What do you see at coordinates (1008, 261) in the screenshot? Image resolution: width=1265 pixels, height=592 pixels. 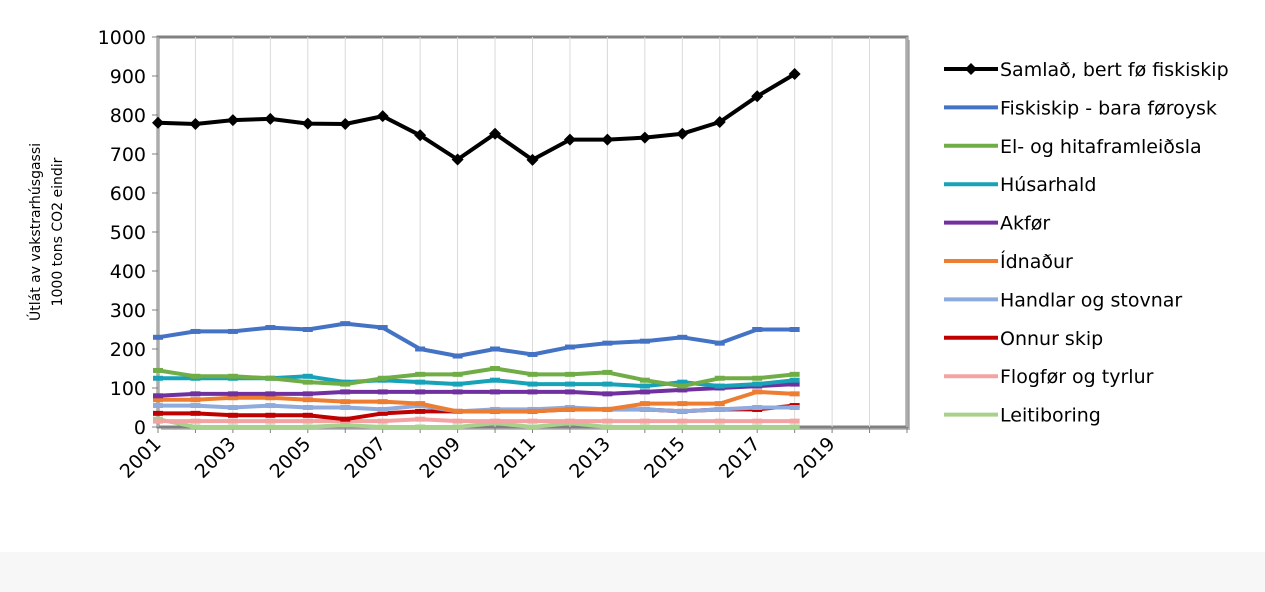 I see `legend-item: Ídnaður` at bounding box center [1008, 261].